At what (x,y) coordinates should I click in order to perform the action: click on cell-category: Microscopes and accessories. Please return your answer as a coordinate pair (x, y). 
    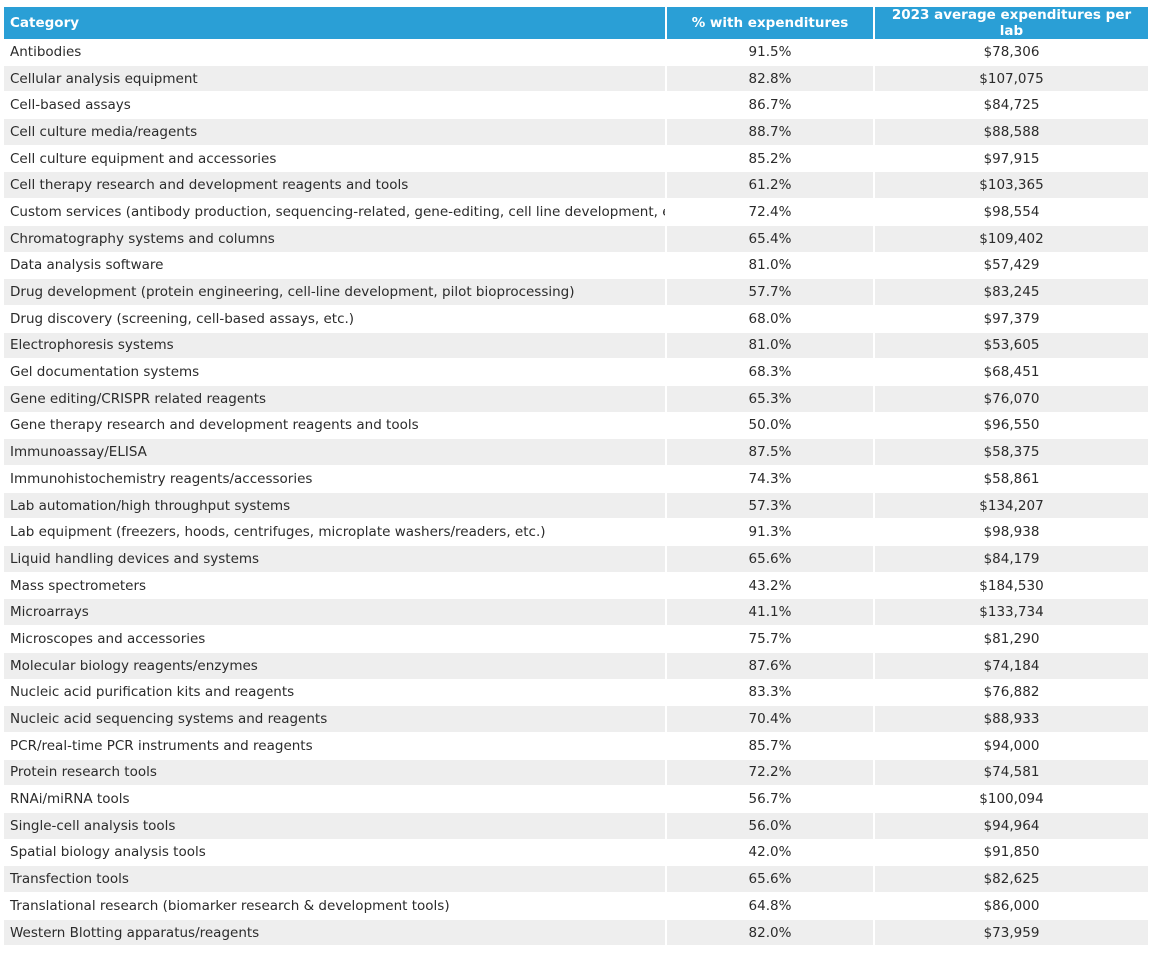
    Looking at the image, I should click on (335, 639).